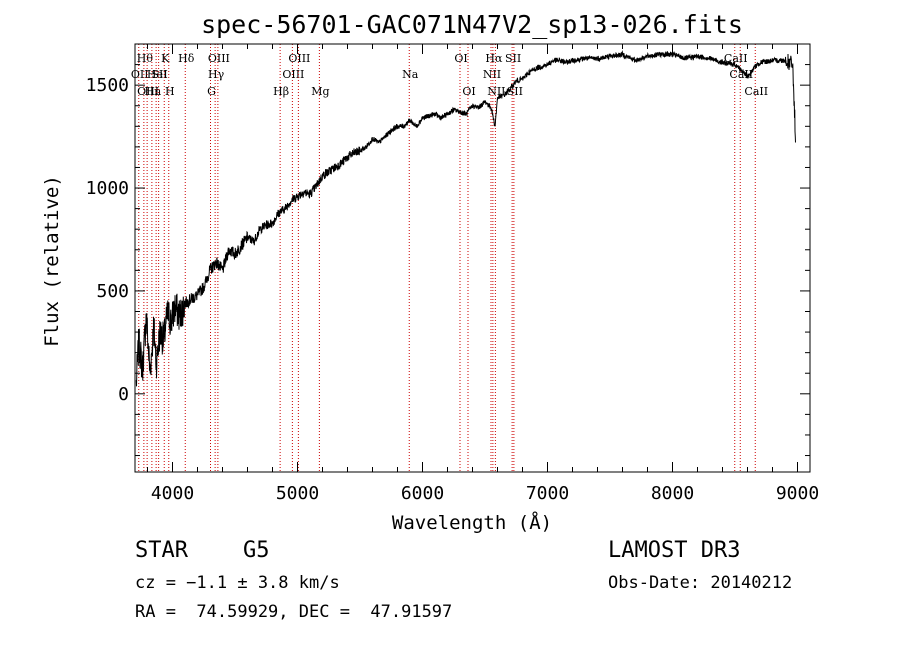  Describe the element at coordinates (153, 91) in the screenshot. I see `line-marker-label: Hn` at that location.